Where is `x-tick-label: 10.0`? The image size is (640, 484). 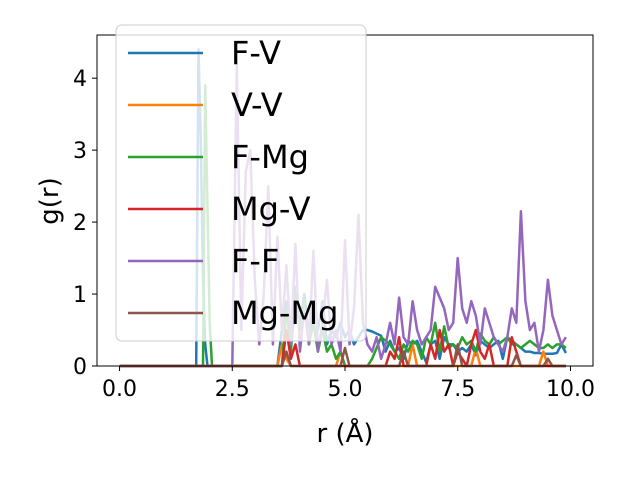
x-tick-label: 10.0 is located at coordinates (570, 389).